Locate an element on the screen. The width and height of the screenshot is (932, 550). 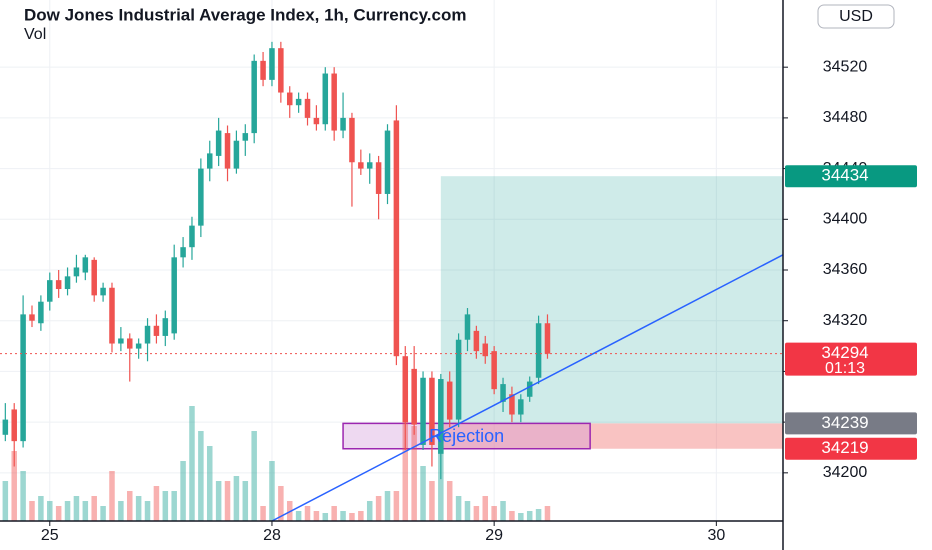
currency-button is located at coordinates (856, 16).